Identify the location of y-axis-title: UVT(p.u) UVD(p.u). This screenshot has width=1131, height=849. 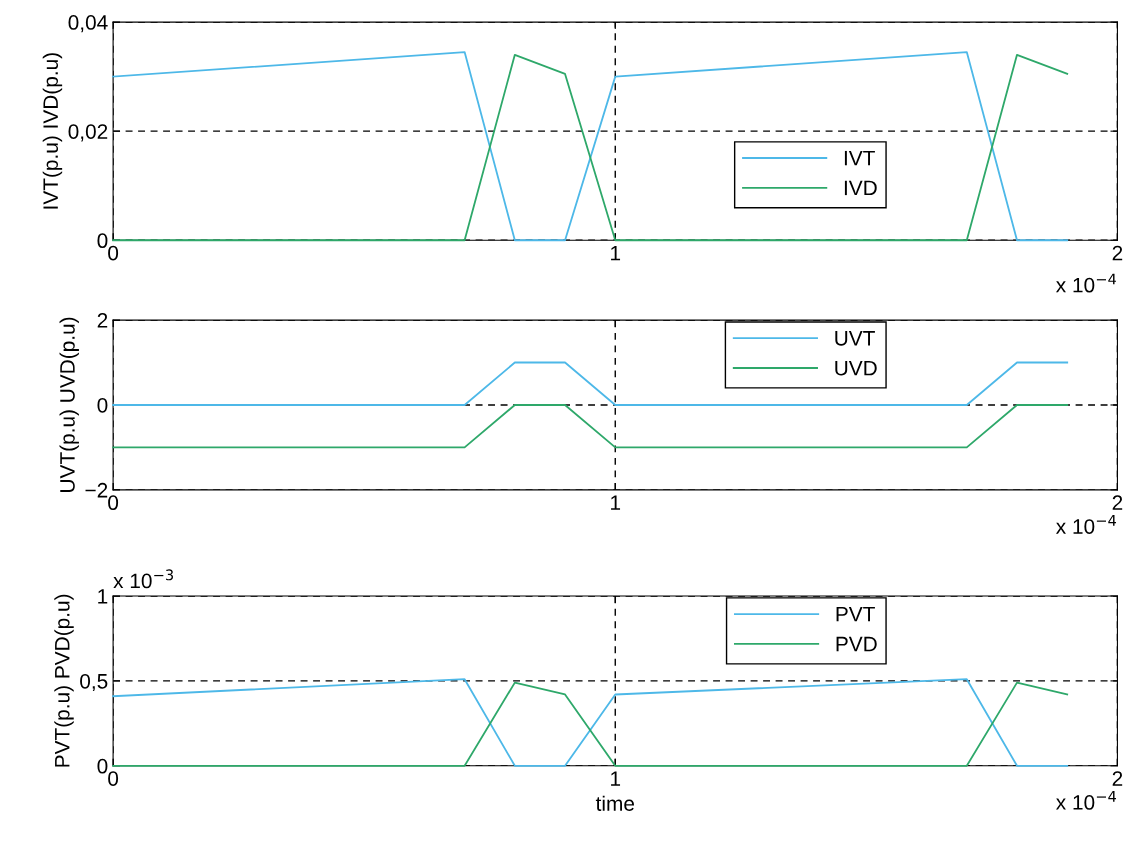
(69, 404).